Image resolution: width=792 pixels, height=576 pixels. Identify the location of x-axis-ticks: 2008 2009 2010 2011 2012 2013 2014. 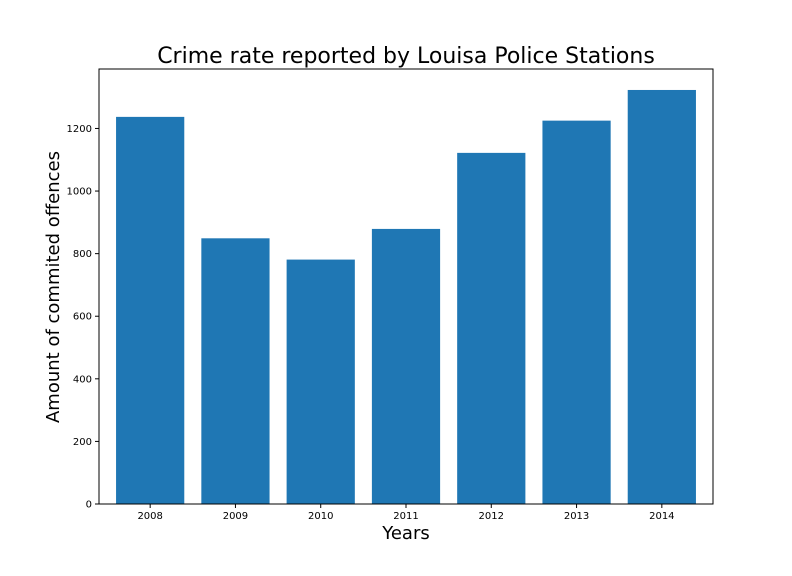
(406, 513).